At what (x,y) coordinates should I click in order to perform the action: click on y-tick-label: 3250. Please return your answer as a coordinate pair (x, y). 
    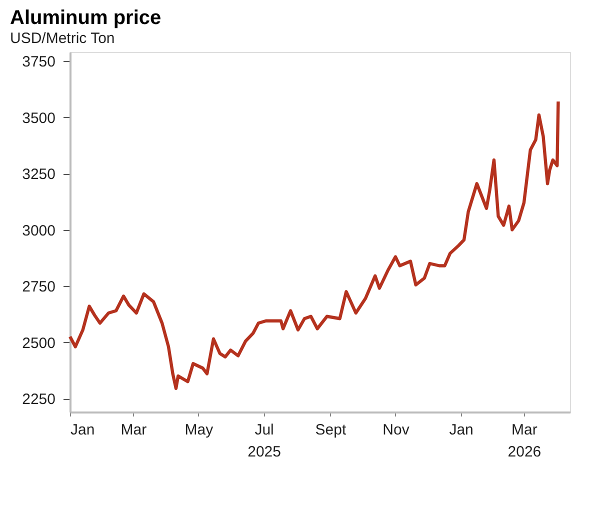
    Looking at the image, I should click on (39, 174).